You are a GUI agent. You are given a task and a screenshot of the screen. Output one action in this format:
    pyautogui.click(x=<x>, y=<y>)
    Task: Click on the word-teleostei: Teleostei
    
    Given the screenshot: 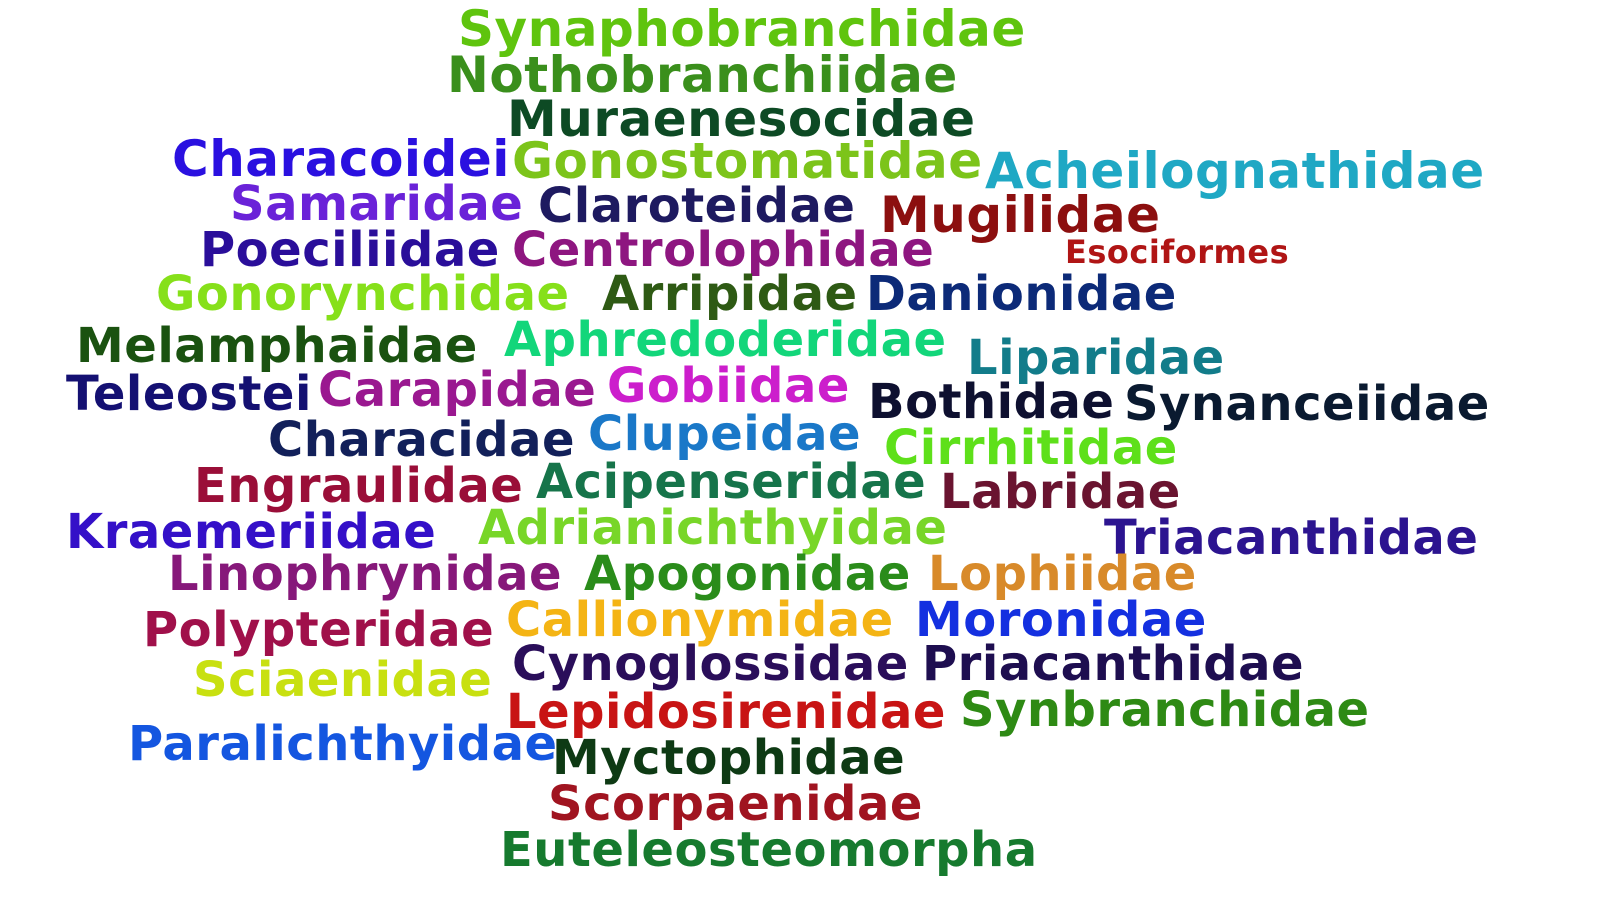 What is the action you would take?
    pyautogui.click(x=189, y=394)
    